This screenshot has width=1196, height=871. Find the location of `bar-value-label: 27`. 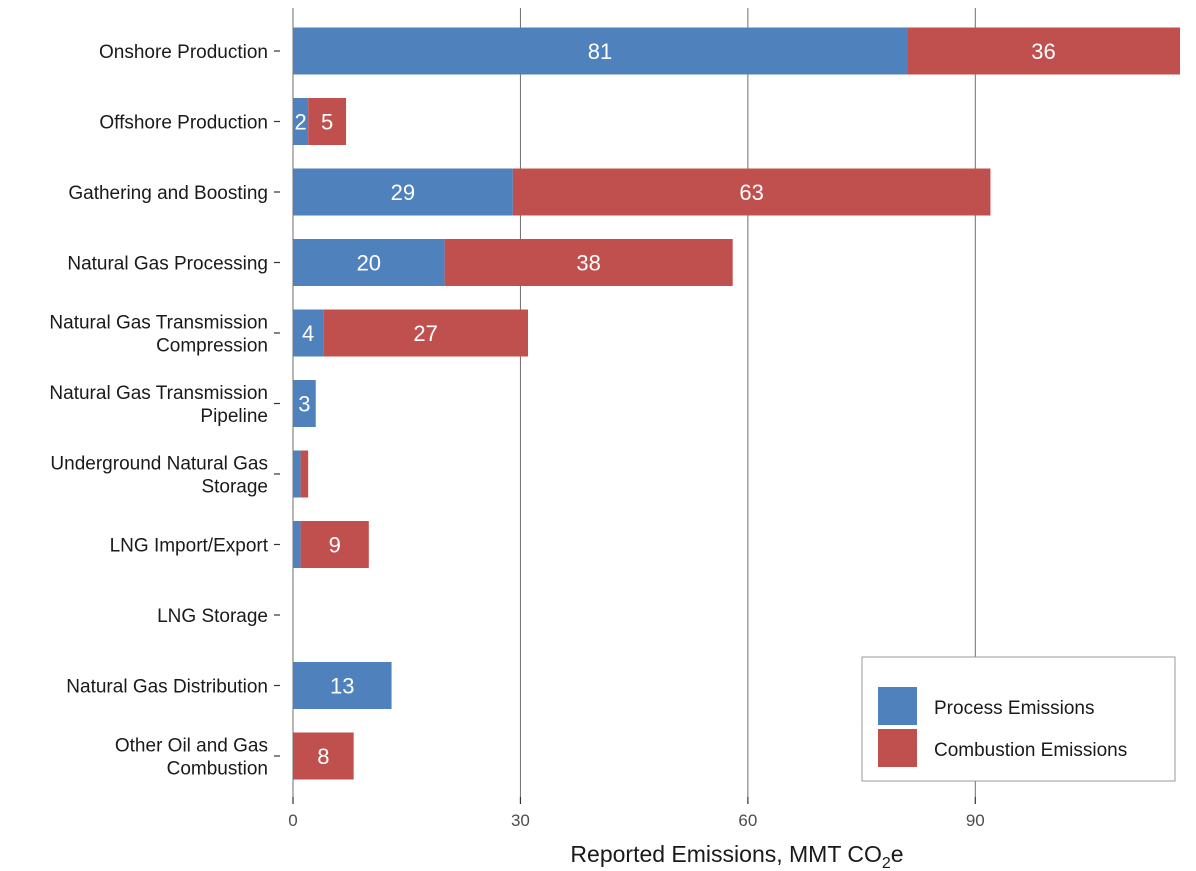

bar-value-label: 27 is located at coordinates (425, 333).